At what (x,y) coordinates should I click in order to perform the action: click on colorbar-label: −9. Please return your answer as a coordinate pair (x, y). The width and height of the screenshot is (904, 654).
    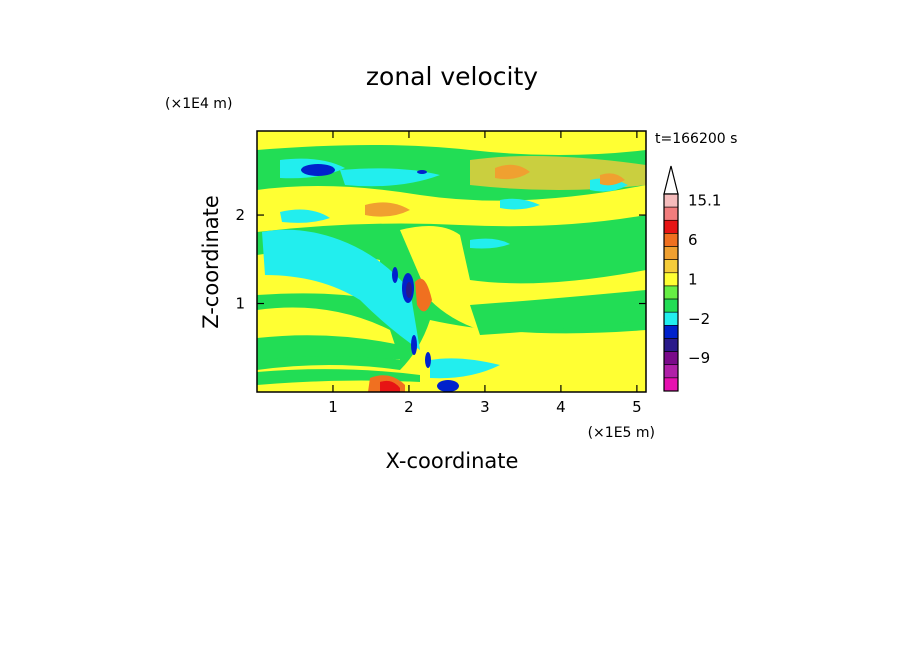
    Looking at the image, I should click on (699, 358).